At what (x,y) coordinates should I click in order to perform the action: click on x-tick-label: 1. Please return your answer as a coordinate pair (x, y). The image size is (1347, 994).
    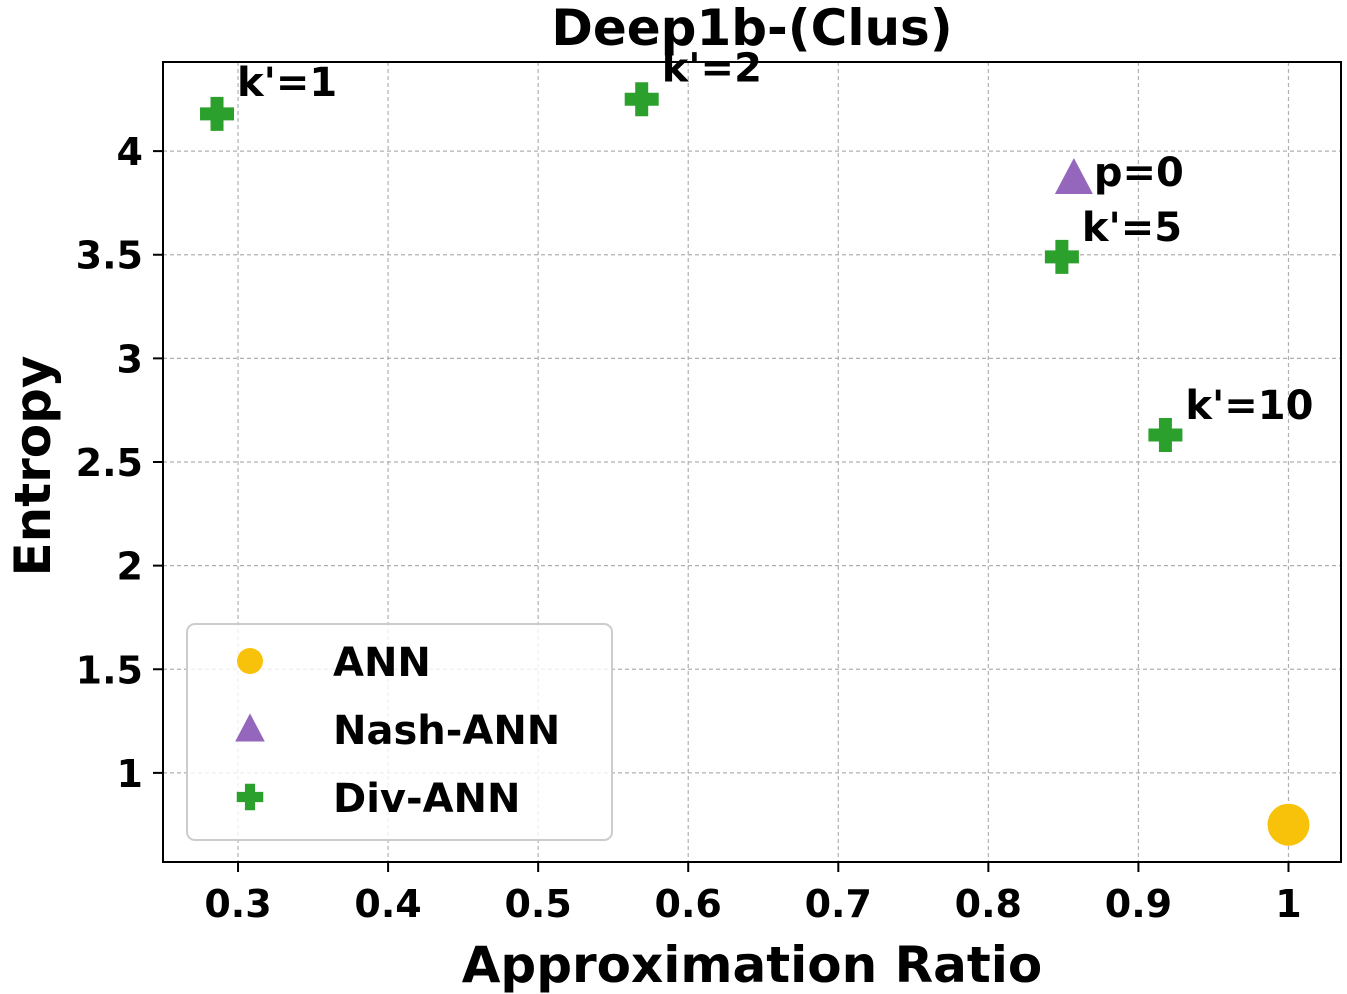
    Looking at the image, I should click on (1288, 904).